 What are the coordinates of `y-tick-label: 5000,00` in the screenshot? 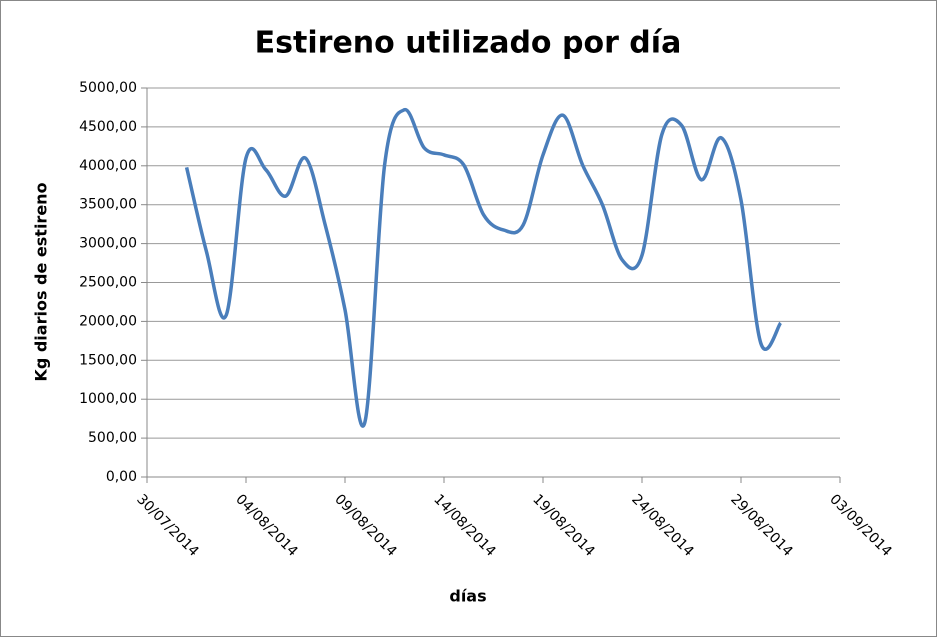 It's located at (108, 88).